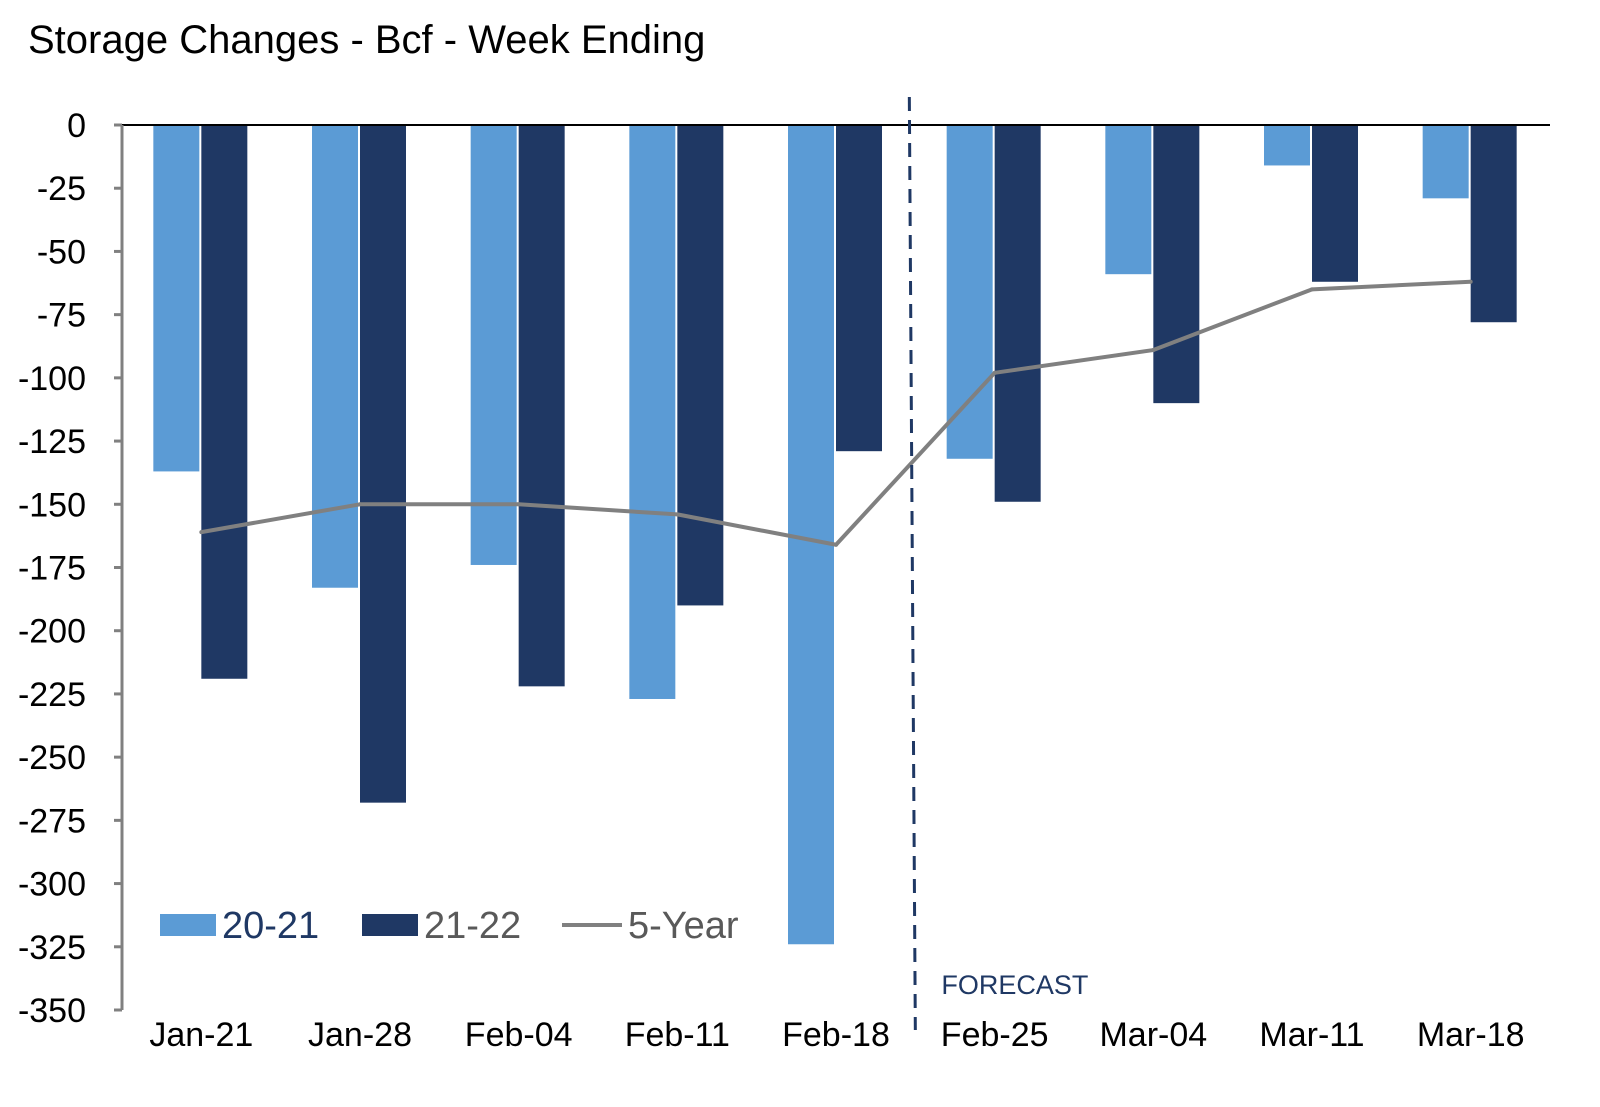 The width and height of the screenshot is (1600, 1107). I want to click on y-tick-label: -25, so click(61, 189).